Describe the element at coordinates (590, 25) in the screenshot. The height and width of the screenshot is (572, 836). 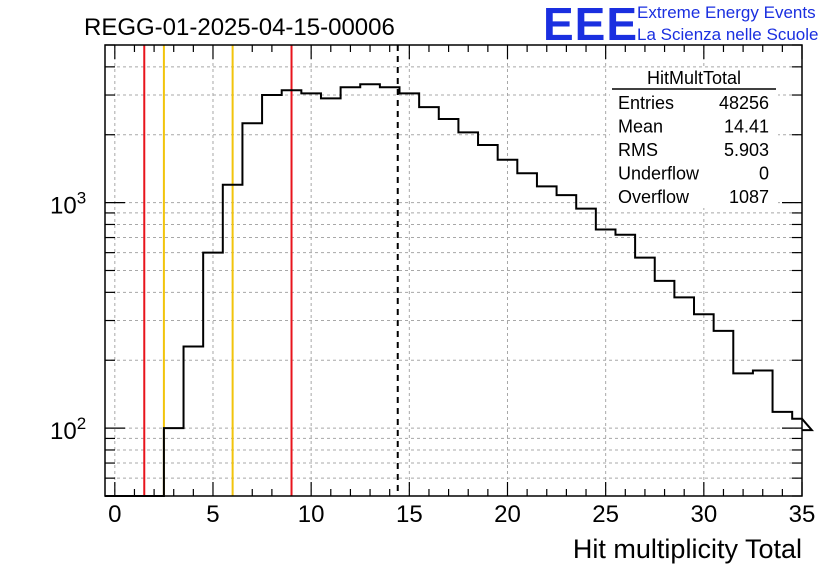
I see `eee-logo: EEE` at that location.